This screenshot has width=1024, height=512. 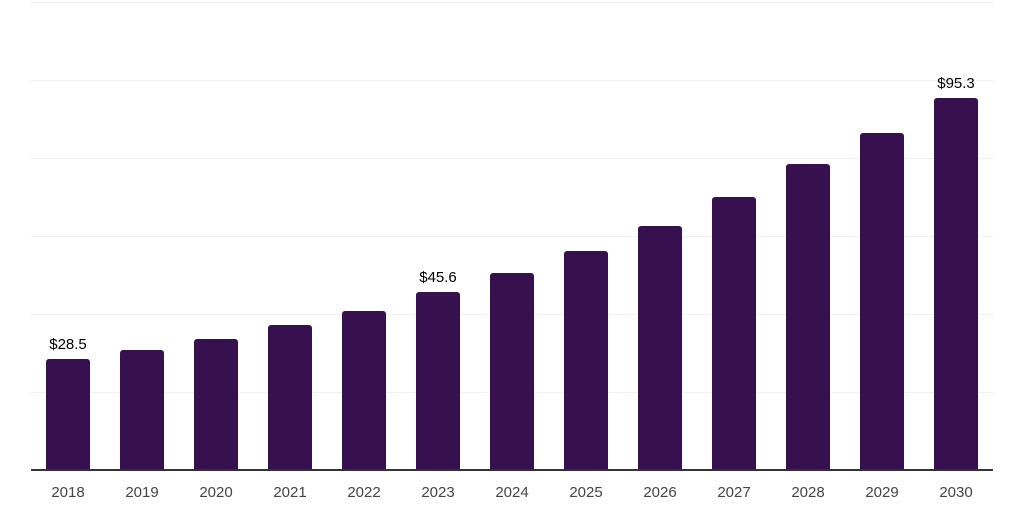 What do you see at coordinates (734, 333) in the screenshot?
I see `bar-2027` at bounding box center [734, 333].